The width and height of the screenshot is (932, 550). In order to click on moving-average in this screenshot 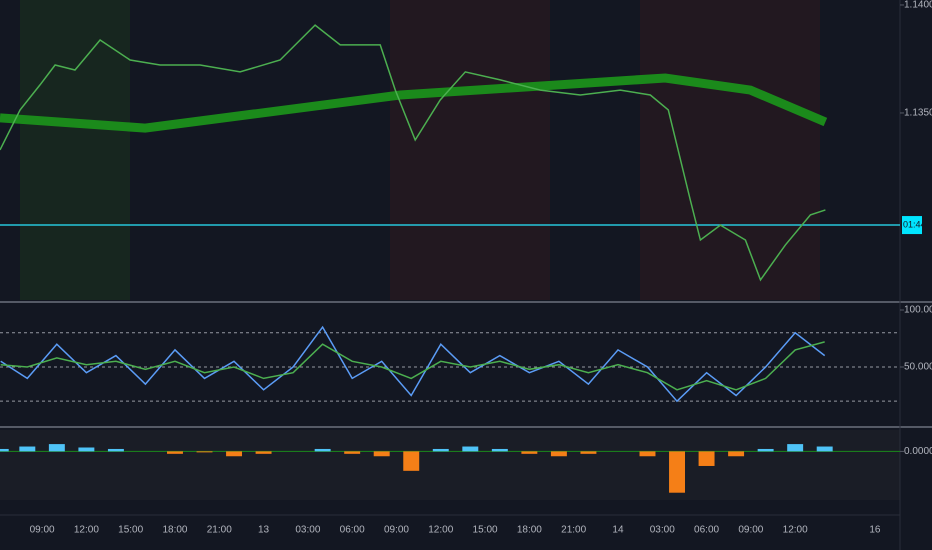, I will do `click(414, 103)`.